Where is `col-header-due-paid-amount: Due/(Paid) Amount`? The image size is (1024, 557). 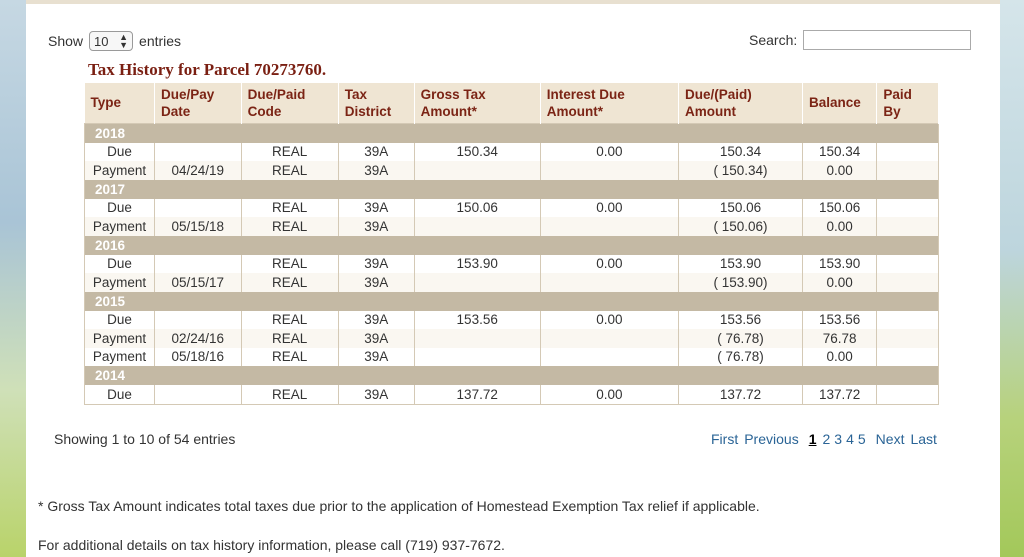
col-header-due-paid-amount: Due/(Paid) Amount is located at coordinates (740, 103).